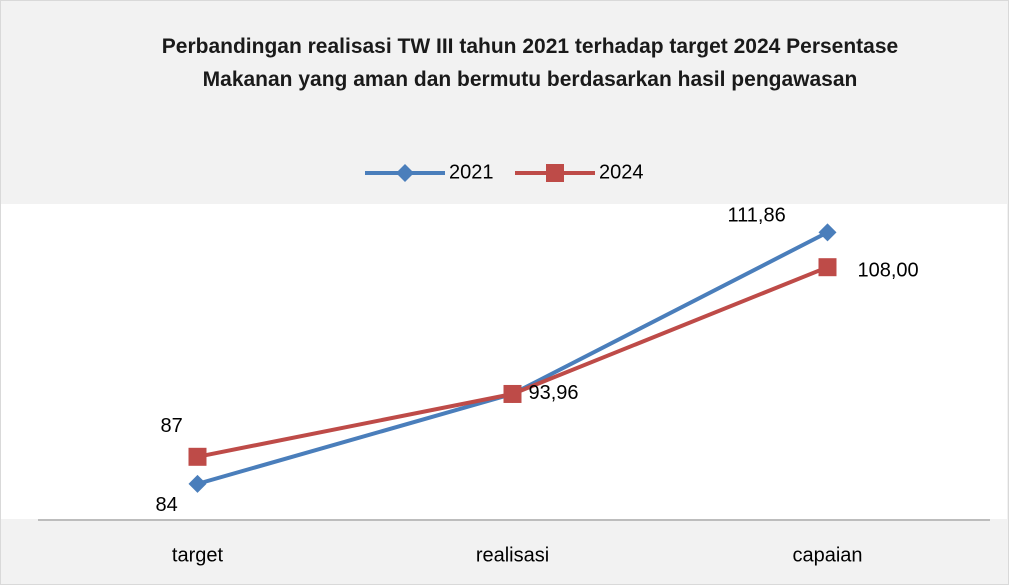  Describe the element at coordinates (198, 555) in the screenshot. I see `x-tick-label: target` at that location.